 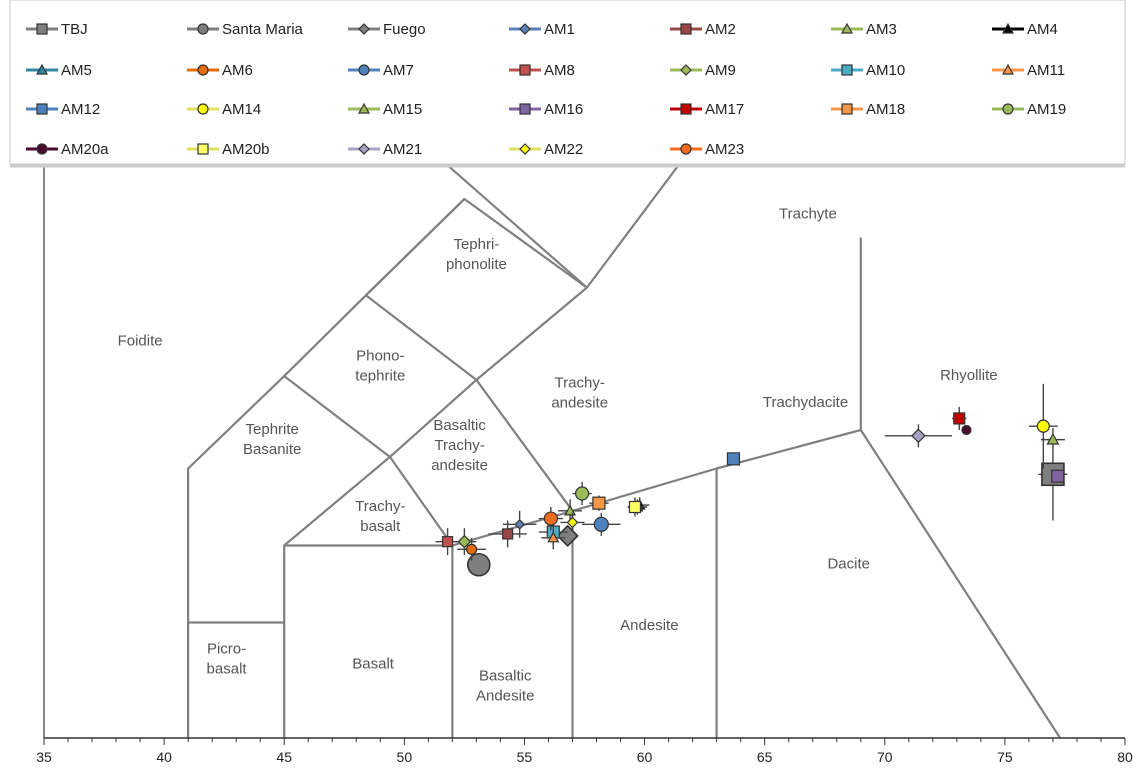 What do you see at coordinates (1025, 29) in the screenshot?
I see `legend-item-am4: AM4` at bounding box center [1025, 29].